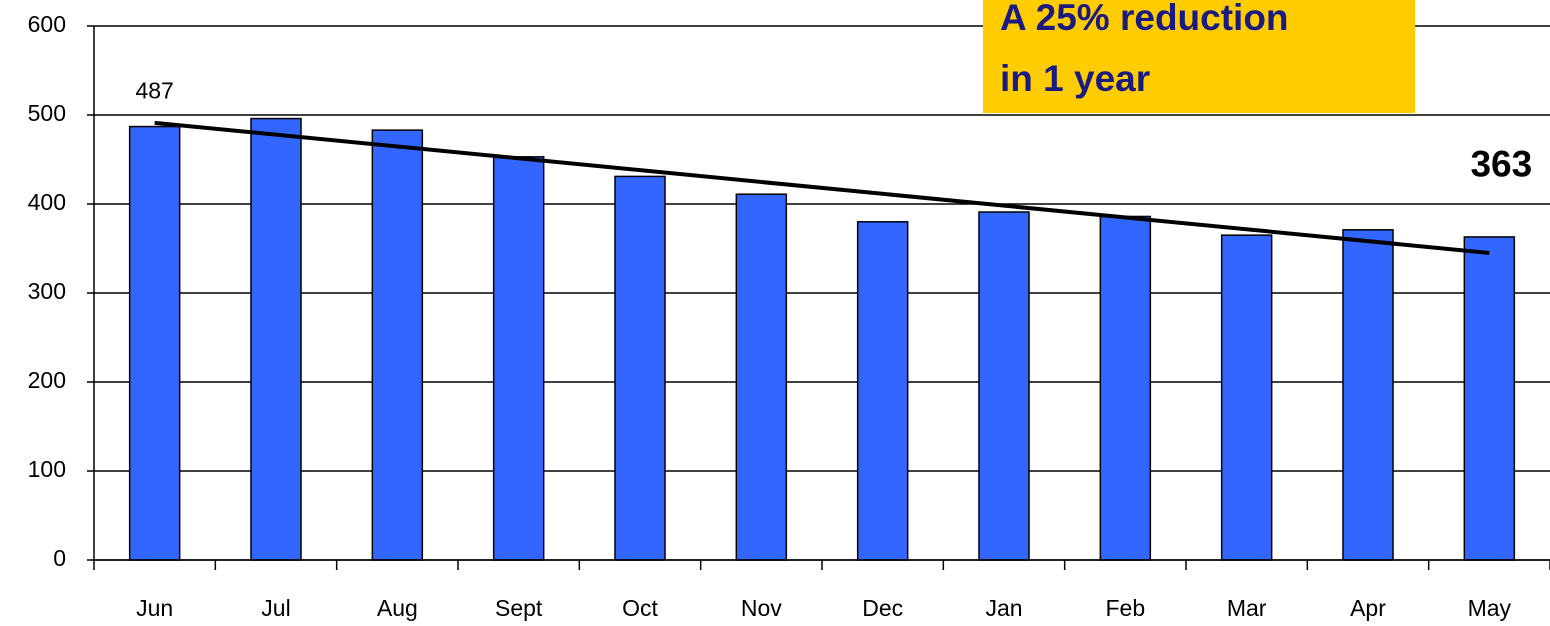 The width and height of the screenshot is (1550, 626). I want to click on annotation-line: A 25% reduction, so click(1144, 19).